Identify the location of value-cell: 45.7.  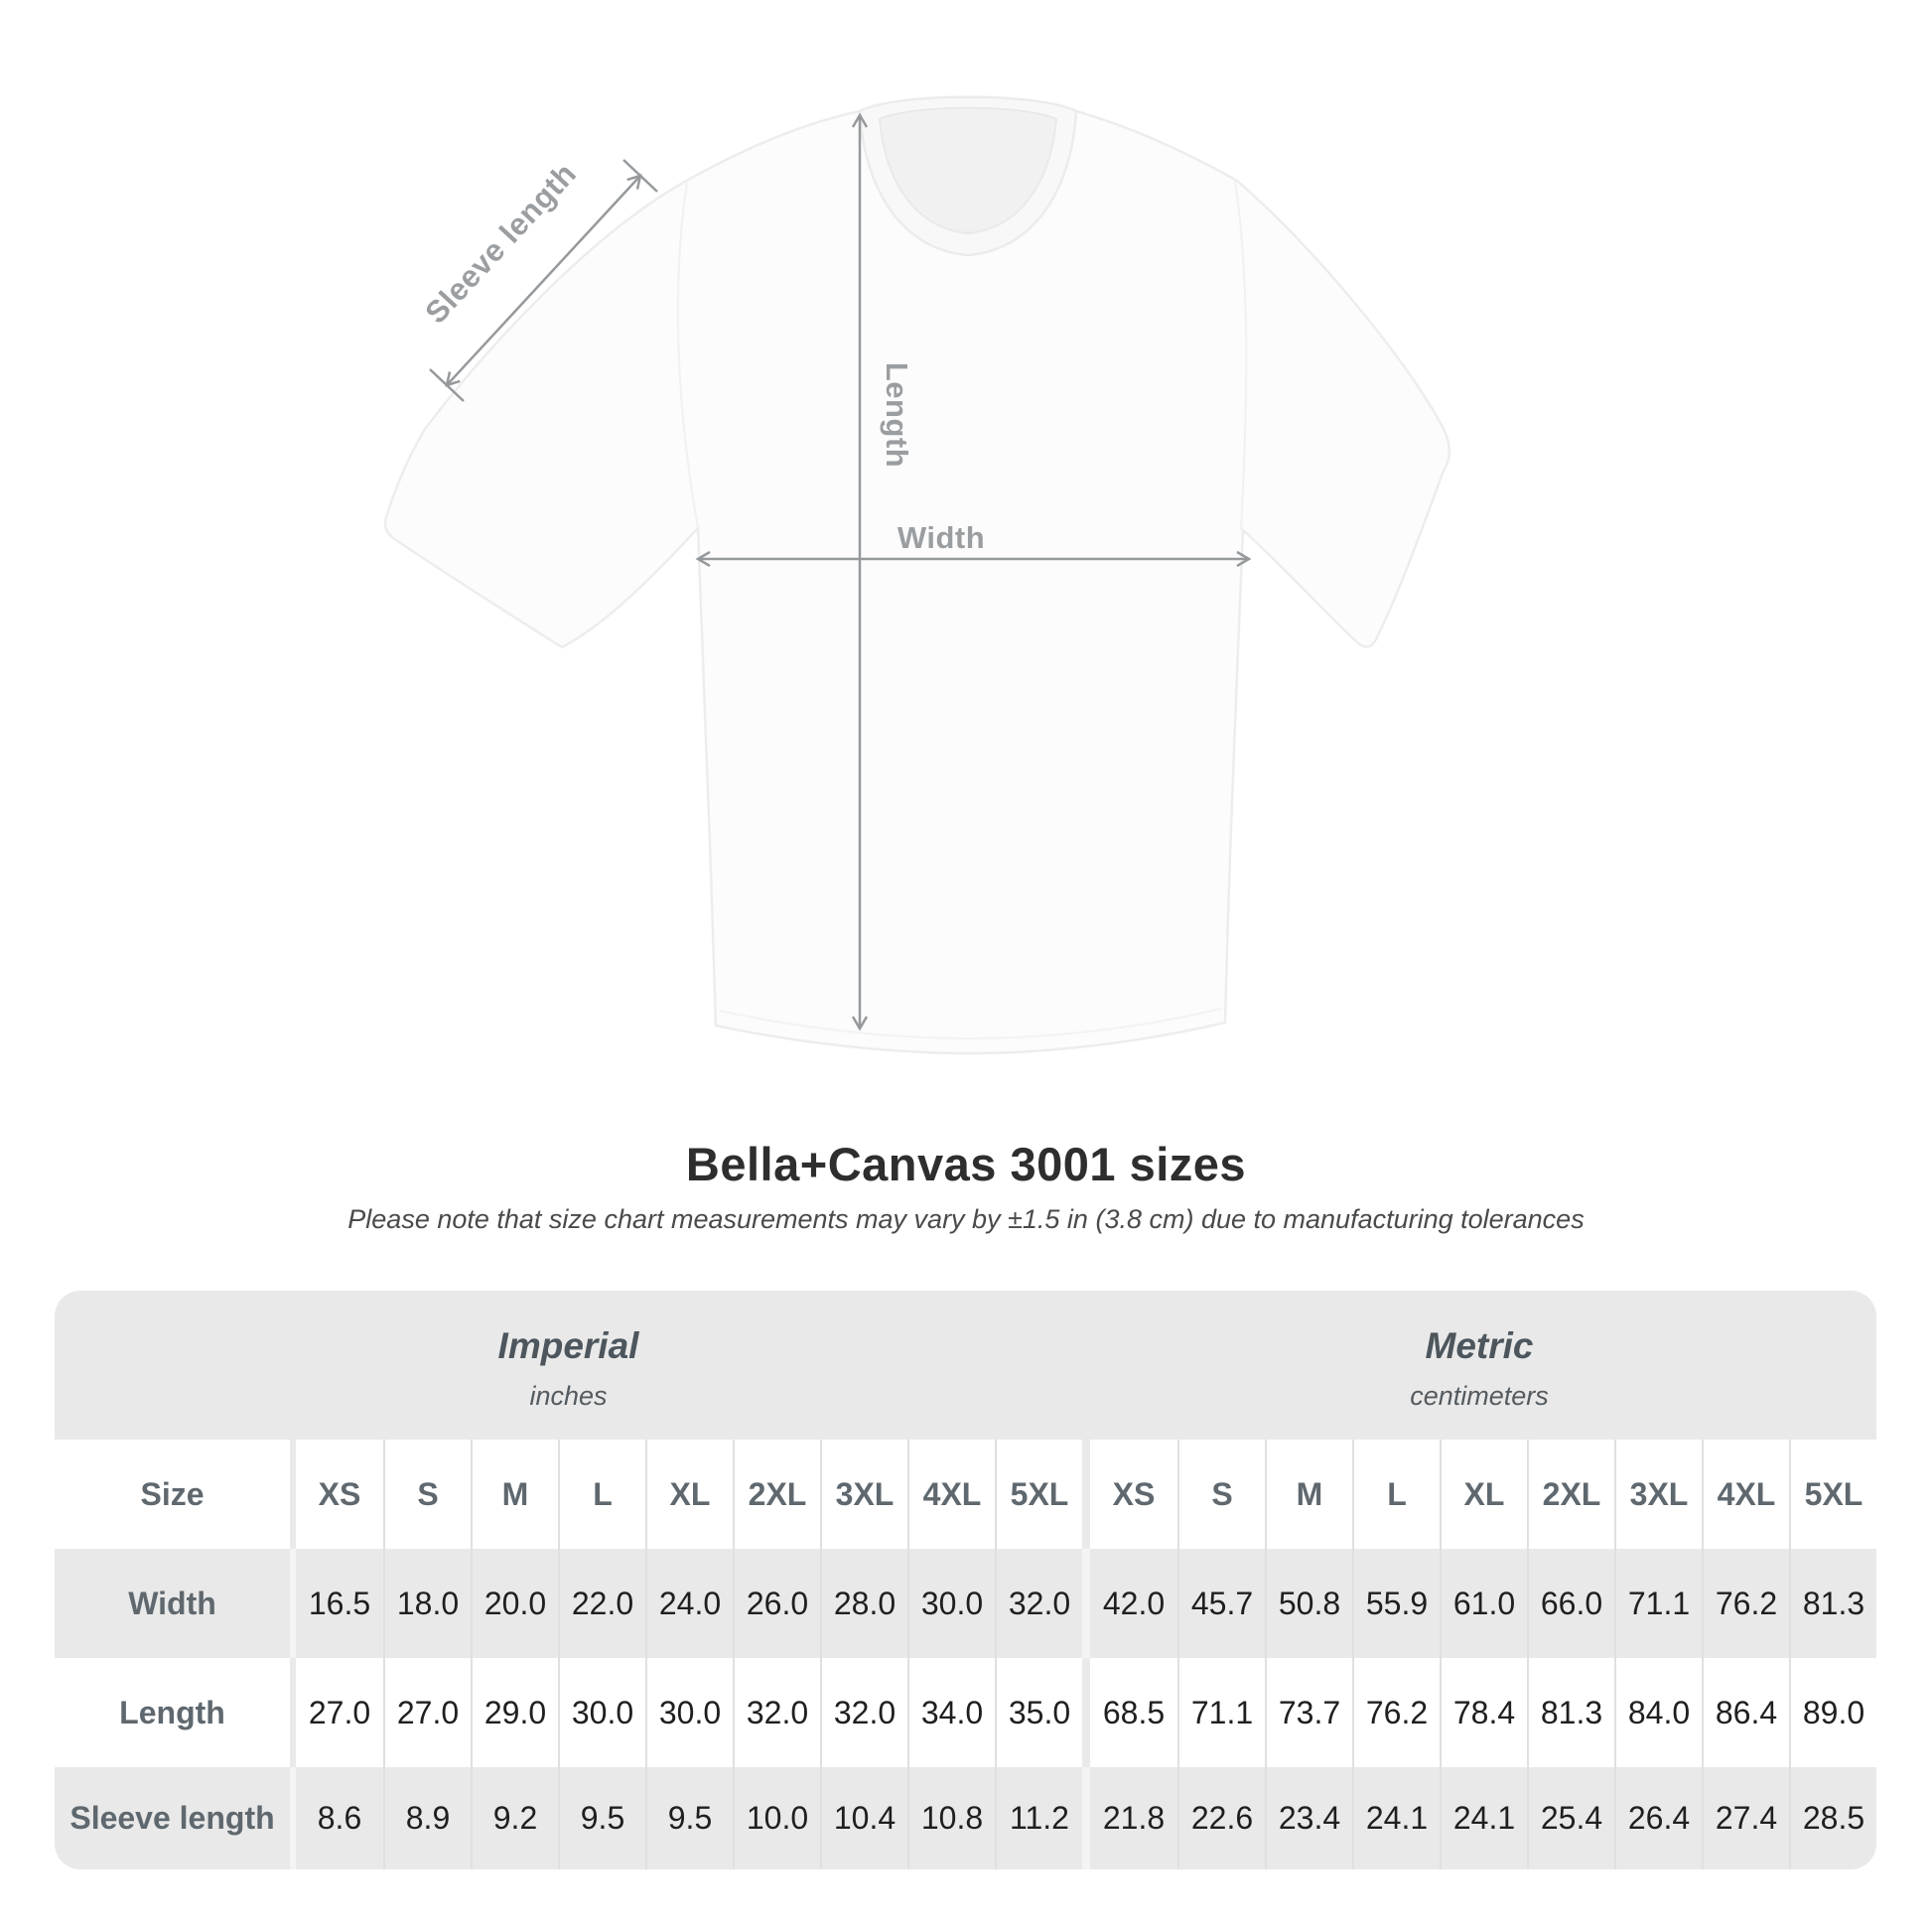
(1221, 1603).